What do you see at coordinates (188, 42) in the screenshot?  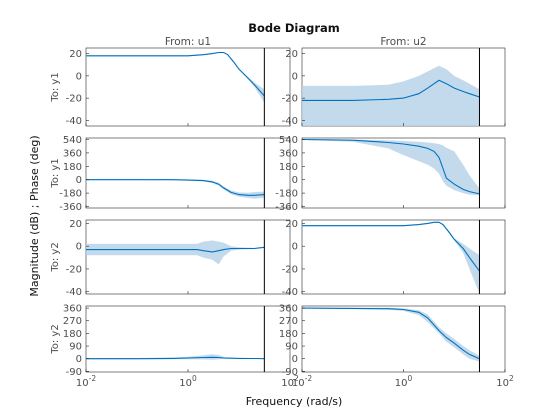 I see `column-title: From: u1` at bounding box center [188, 42].